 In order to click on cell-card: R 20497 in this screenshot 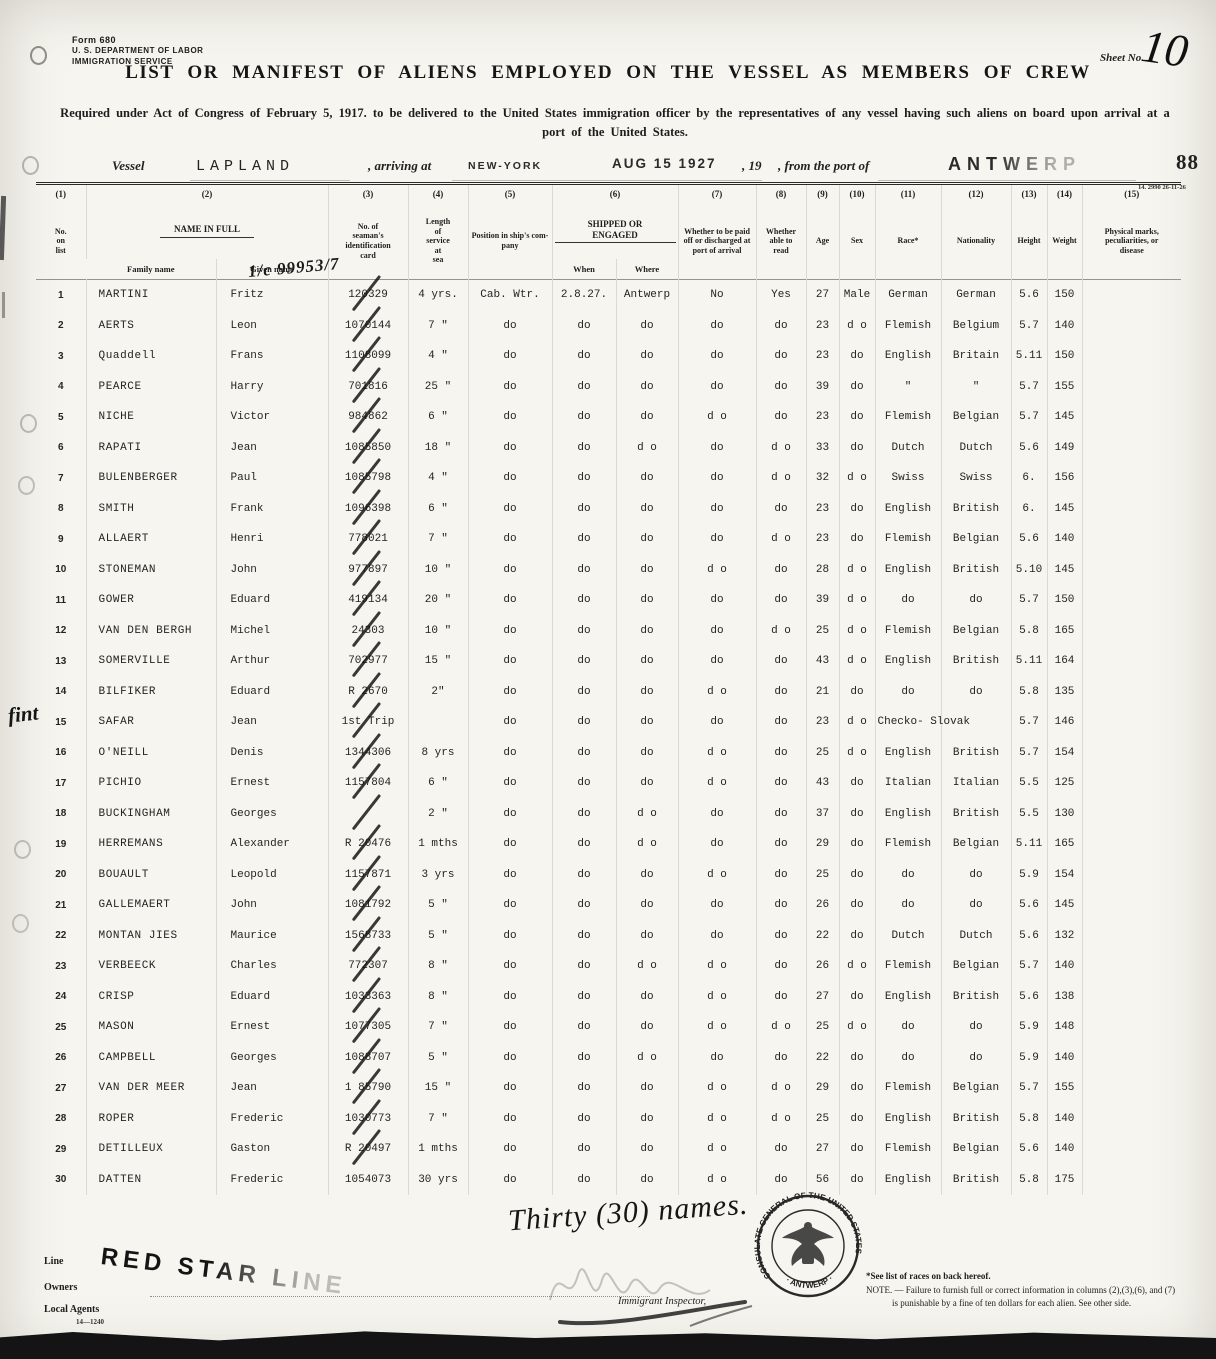, I will do `click(367, 1149)`.